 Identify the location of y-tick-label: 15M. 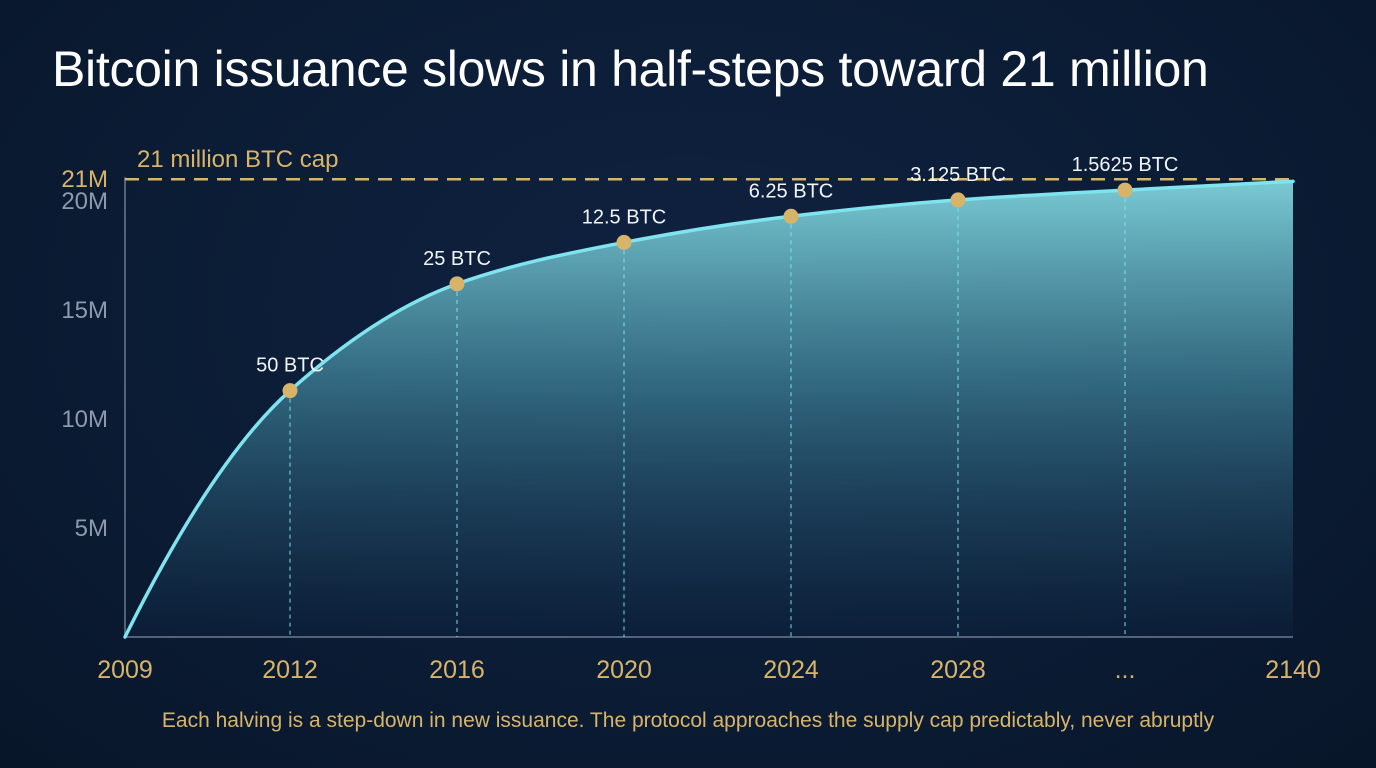
(84, 310).